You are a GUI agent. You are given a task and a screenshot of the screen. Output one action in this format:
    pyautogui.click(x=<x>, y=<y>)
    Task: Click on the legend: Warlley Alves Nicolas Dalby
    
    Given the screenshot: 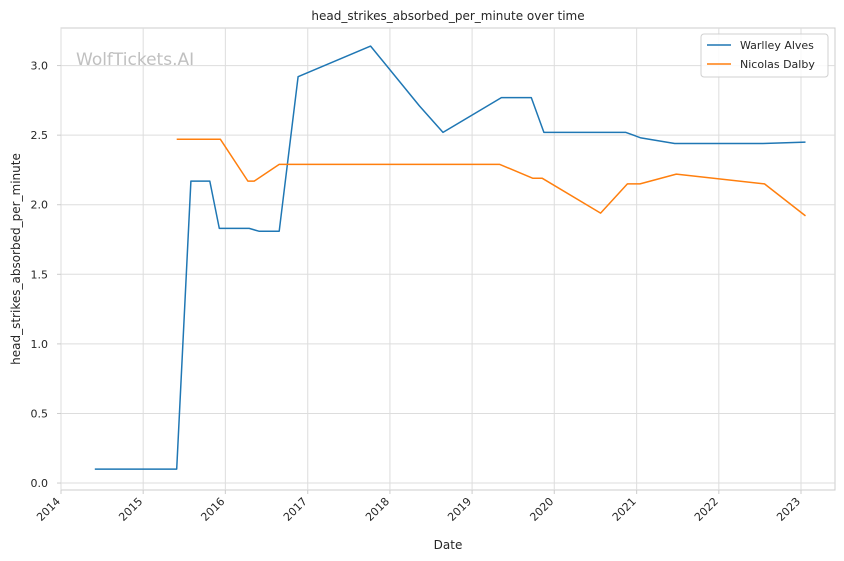 What is the action you would take?
    pyautogui.click(x=764, y=55)
    